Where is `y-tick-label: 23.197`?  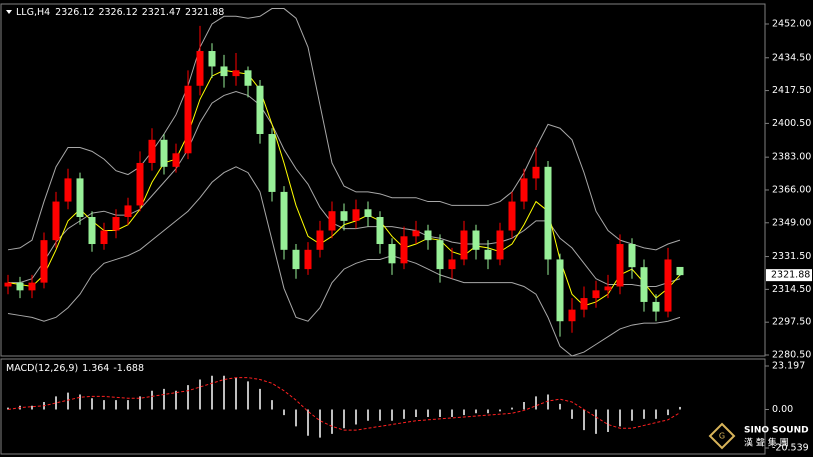
y-tick-label: 23.197 is located at coordinates (788, 366).